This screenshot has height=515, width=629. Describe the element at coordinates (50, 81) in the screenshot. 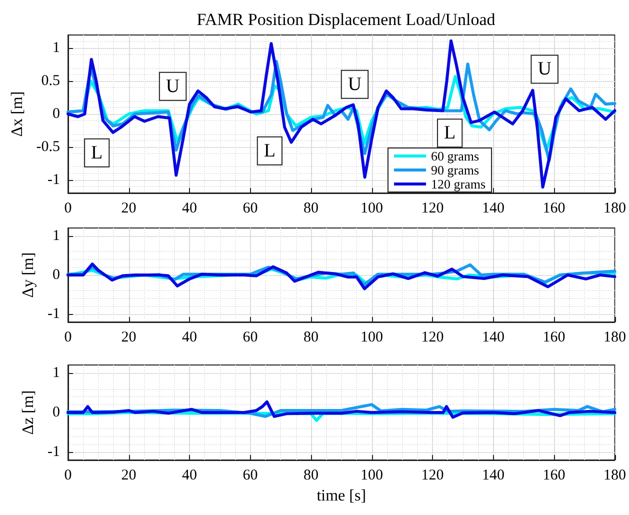

I see `y-tick-label: 0.5` at that location.